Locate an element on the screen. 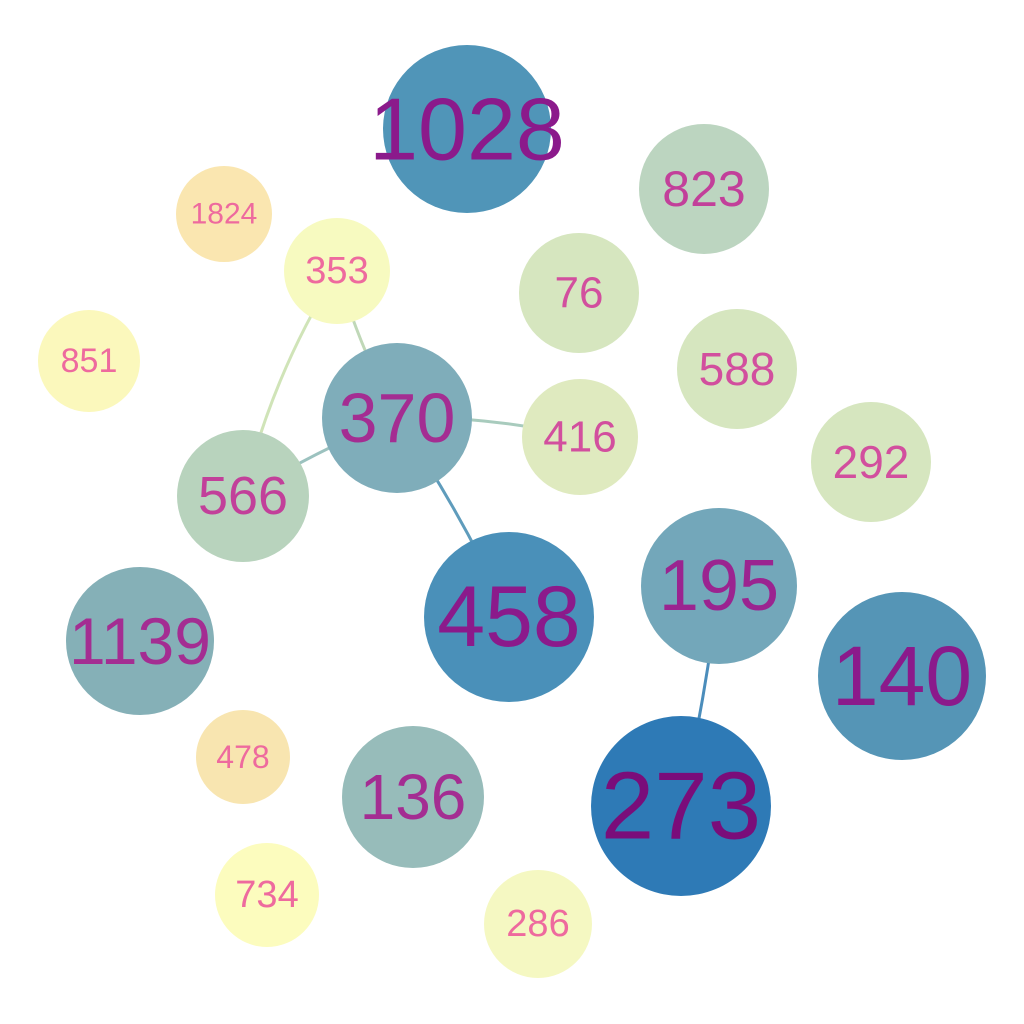  node-label-353: 353 is located at coordinates (336, 271).